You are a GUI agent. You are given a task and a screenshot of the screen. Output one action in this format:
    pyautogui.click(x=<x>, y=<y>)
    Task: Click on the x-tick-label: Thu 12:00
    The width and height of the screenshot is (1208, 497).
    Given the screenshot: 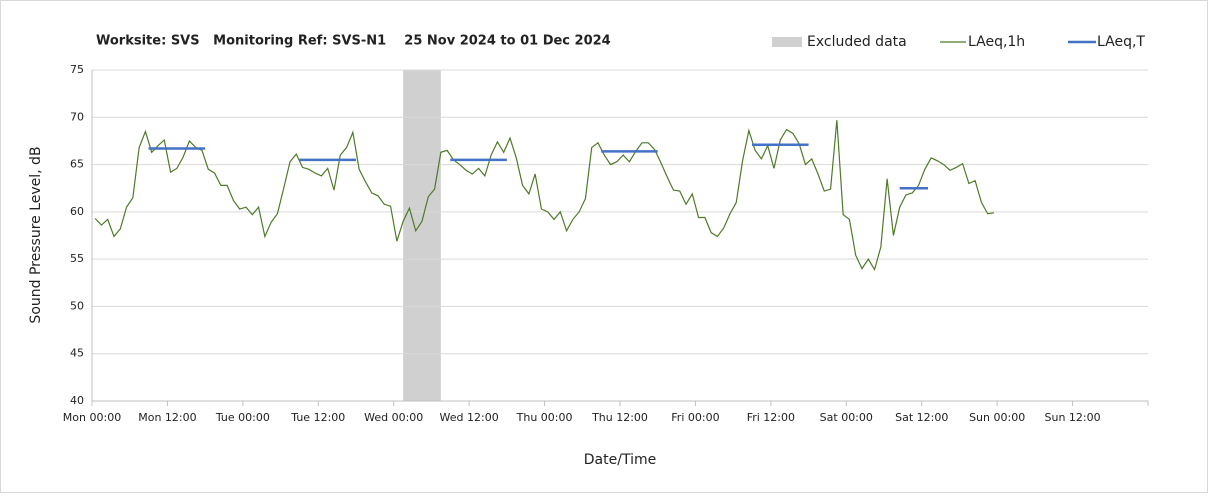 What is the action you would take?
    pyautogui.click(x=619, y=417)
    